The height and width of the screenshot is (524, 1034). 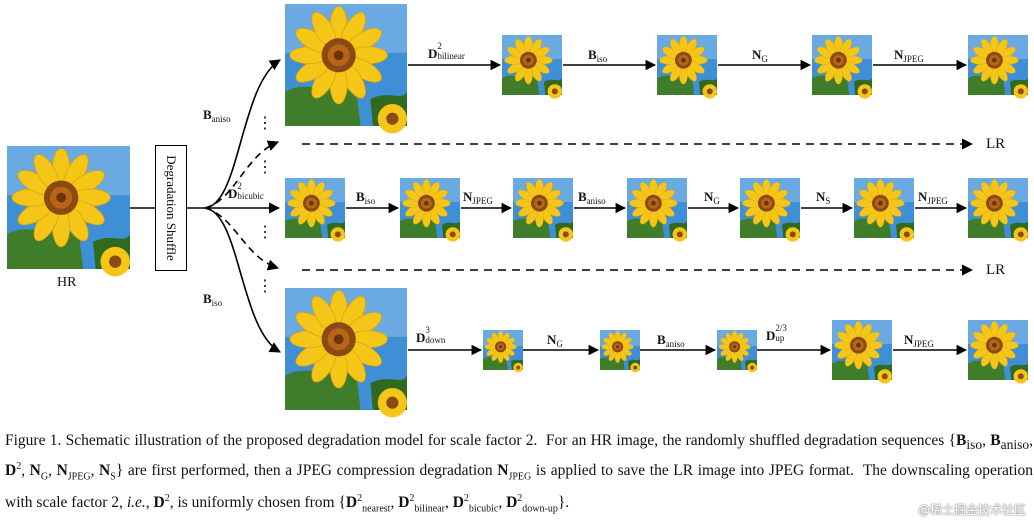 I want to click on lr-label-1: LR, so click(x=996, y=144).